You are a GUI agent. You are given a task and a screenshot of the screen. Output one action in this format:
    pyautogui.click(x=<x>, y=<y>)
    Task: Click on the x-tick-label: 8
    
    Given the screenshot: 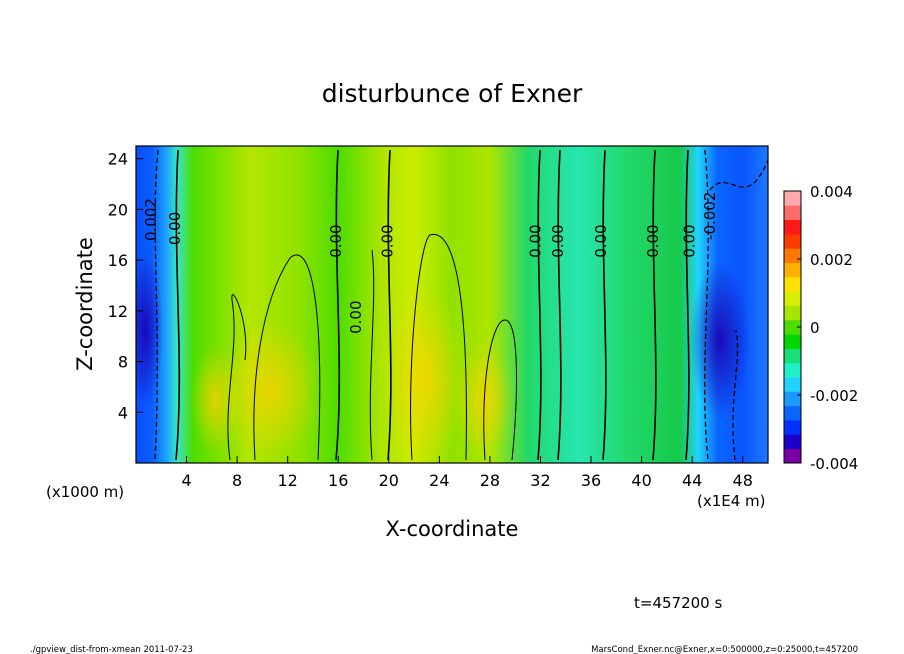 What is the action you would take?
    pyautogui.click(x=237, y=480)
    